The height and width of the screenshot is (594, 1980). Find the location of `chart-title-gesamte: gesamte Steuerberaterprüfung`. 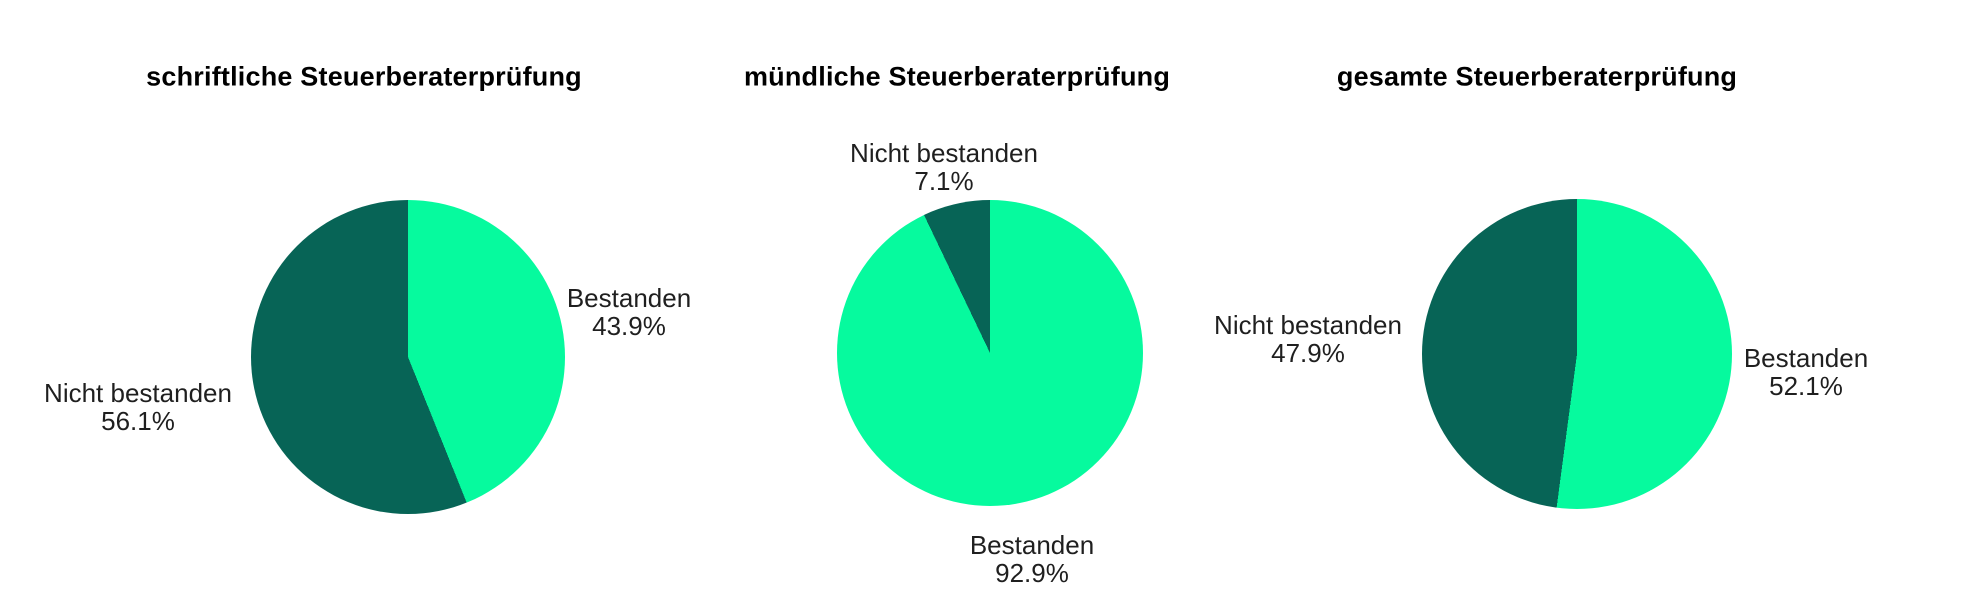

chart-title-gesamte: gesamte Steuerberaterprüfung is located at coordinates (1537, 76).